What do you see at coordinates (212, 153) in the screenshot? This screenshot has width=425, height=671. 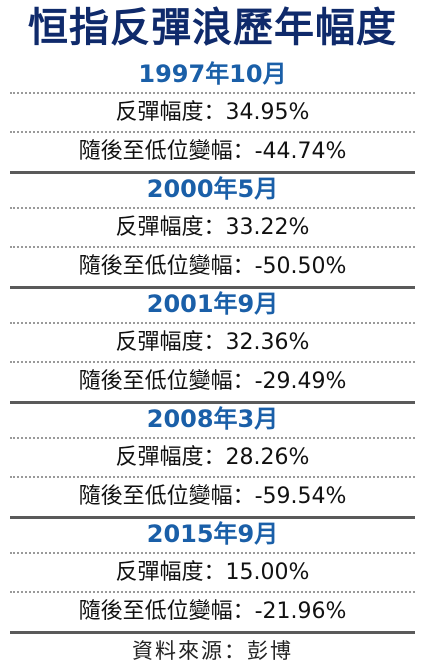 I see `fall-value: 隨後至低位變幅：-44.74%` at bounding box center [212, 153].